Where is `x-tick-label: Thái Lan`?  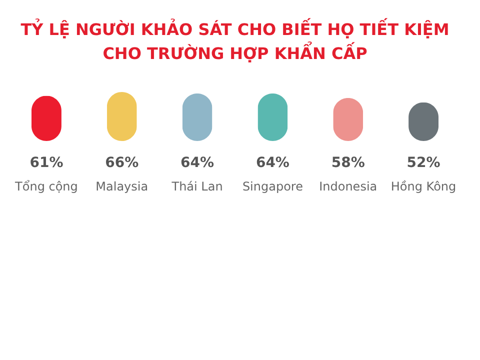 x-tick-label: Thái Lan is located at coordinates (196, 187).